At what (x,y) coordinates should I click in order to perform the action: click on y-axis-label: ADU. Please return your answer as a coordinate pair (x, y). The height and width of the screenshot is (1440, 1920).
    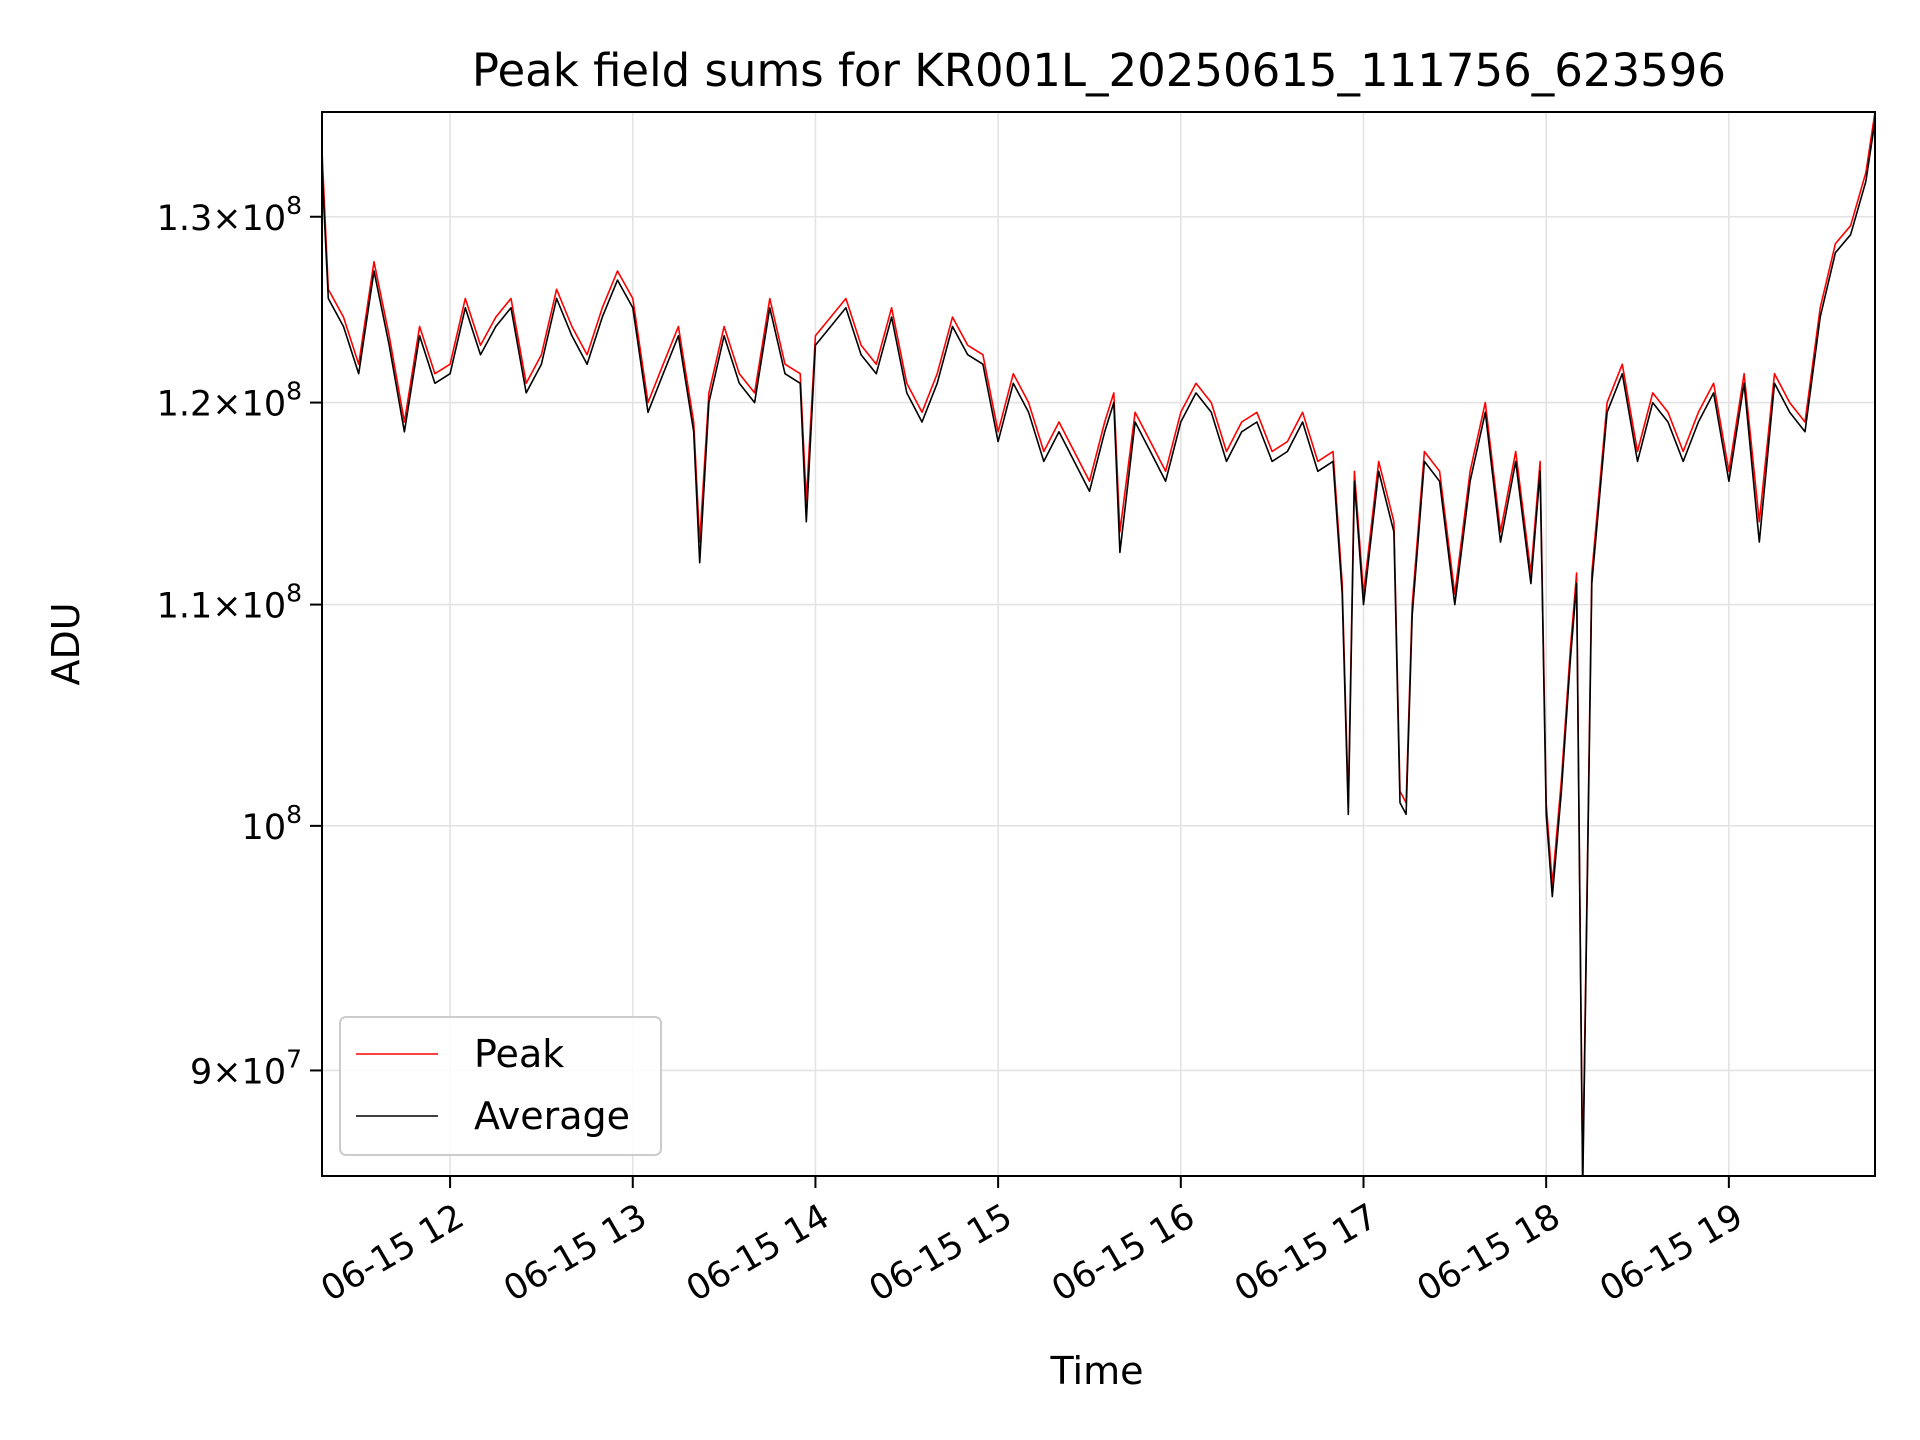
    Looking at the image, I should click on (66, 643).